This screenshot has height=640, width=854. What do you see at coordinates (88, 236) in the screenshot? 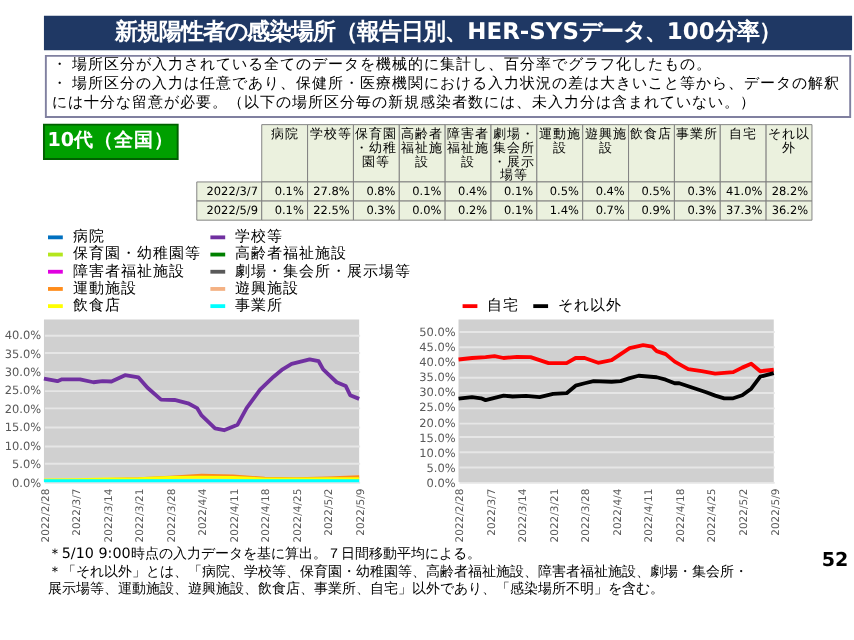
I see `legend-label: 病院` at bounding box center [88, 236].